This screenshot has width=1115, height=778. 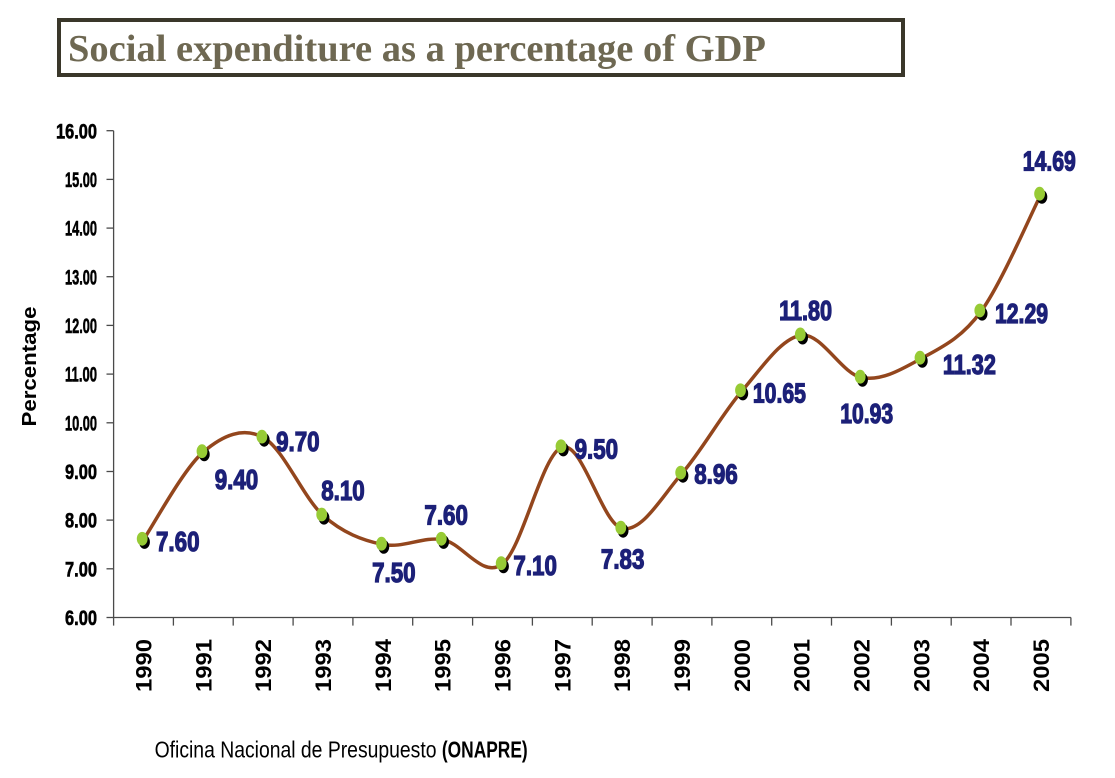 What do you see at coordinates (921, 665) in the screenshot?
I see `svg-text: 2003` at bounding box center [921, 665].